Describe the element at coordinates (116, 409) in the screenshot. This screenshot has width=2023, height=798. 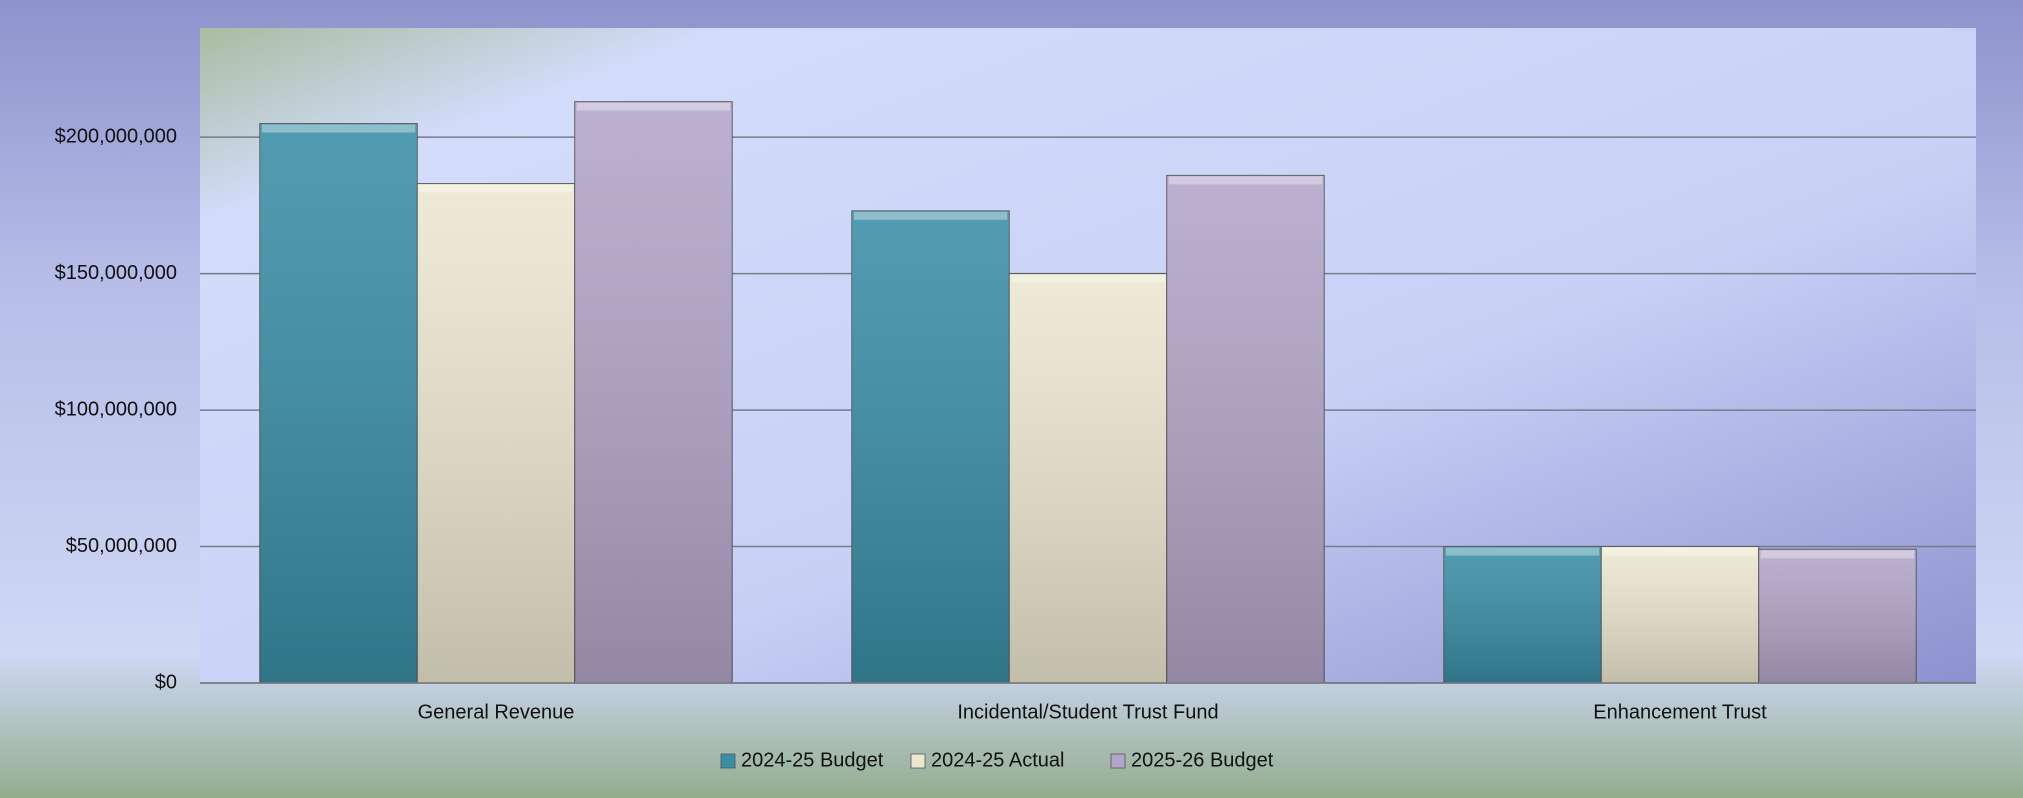
I see `y-tick-label: $100,000,000` at that location.